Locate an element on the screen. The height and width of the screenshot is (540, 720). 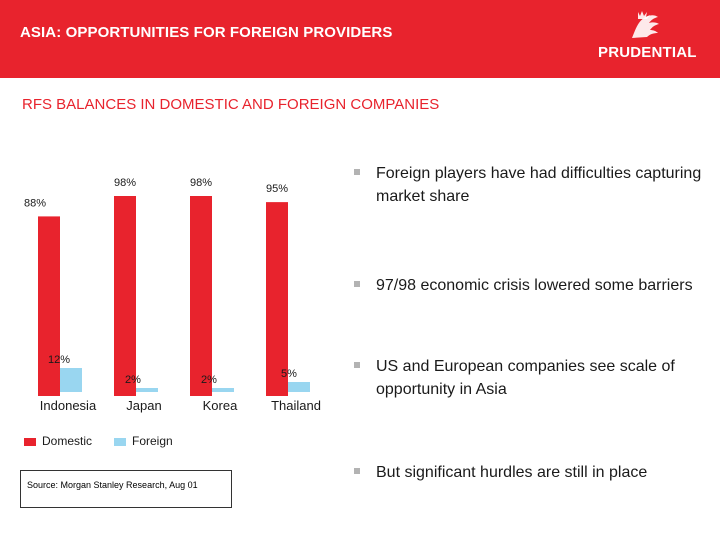
legend-domestic-swatch is located at coordinates (30, 441).